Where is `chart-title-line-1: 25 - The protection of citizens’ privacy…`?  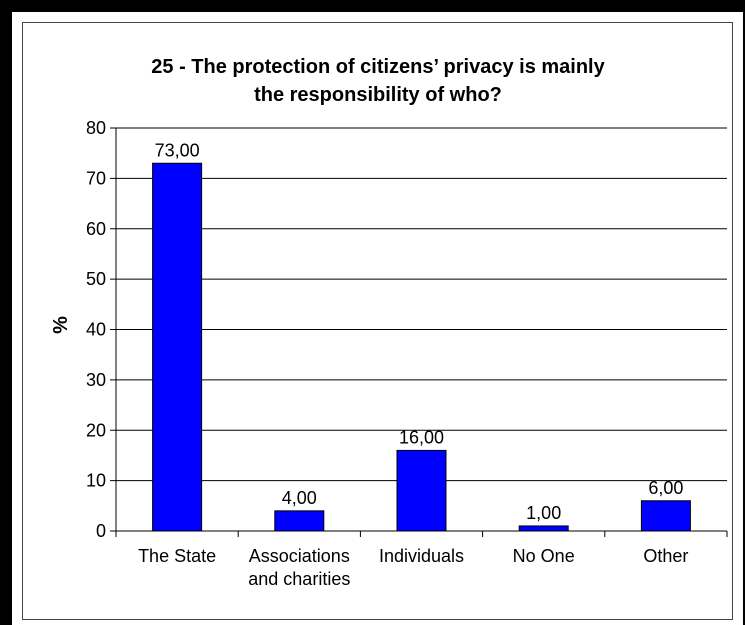 chart-title-line-1: 25 - The protection of citizens’ privacy… is located at coordinates (378, 67).